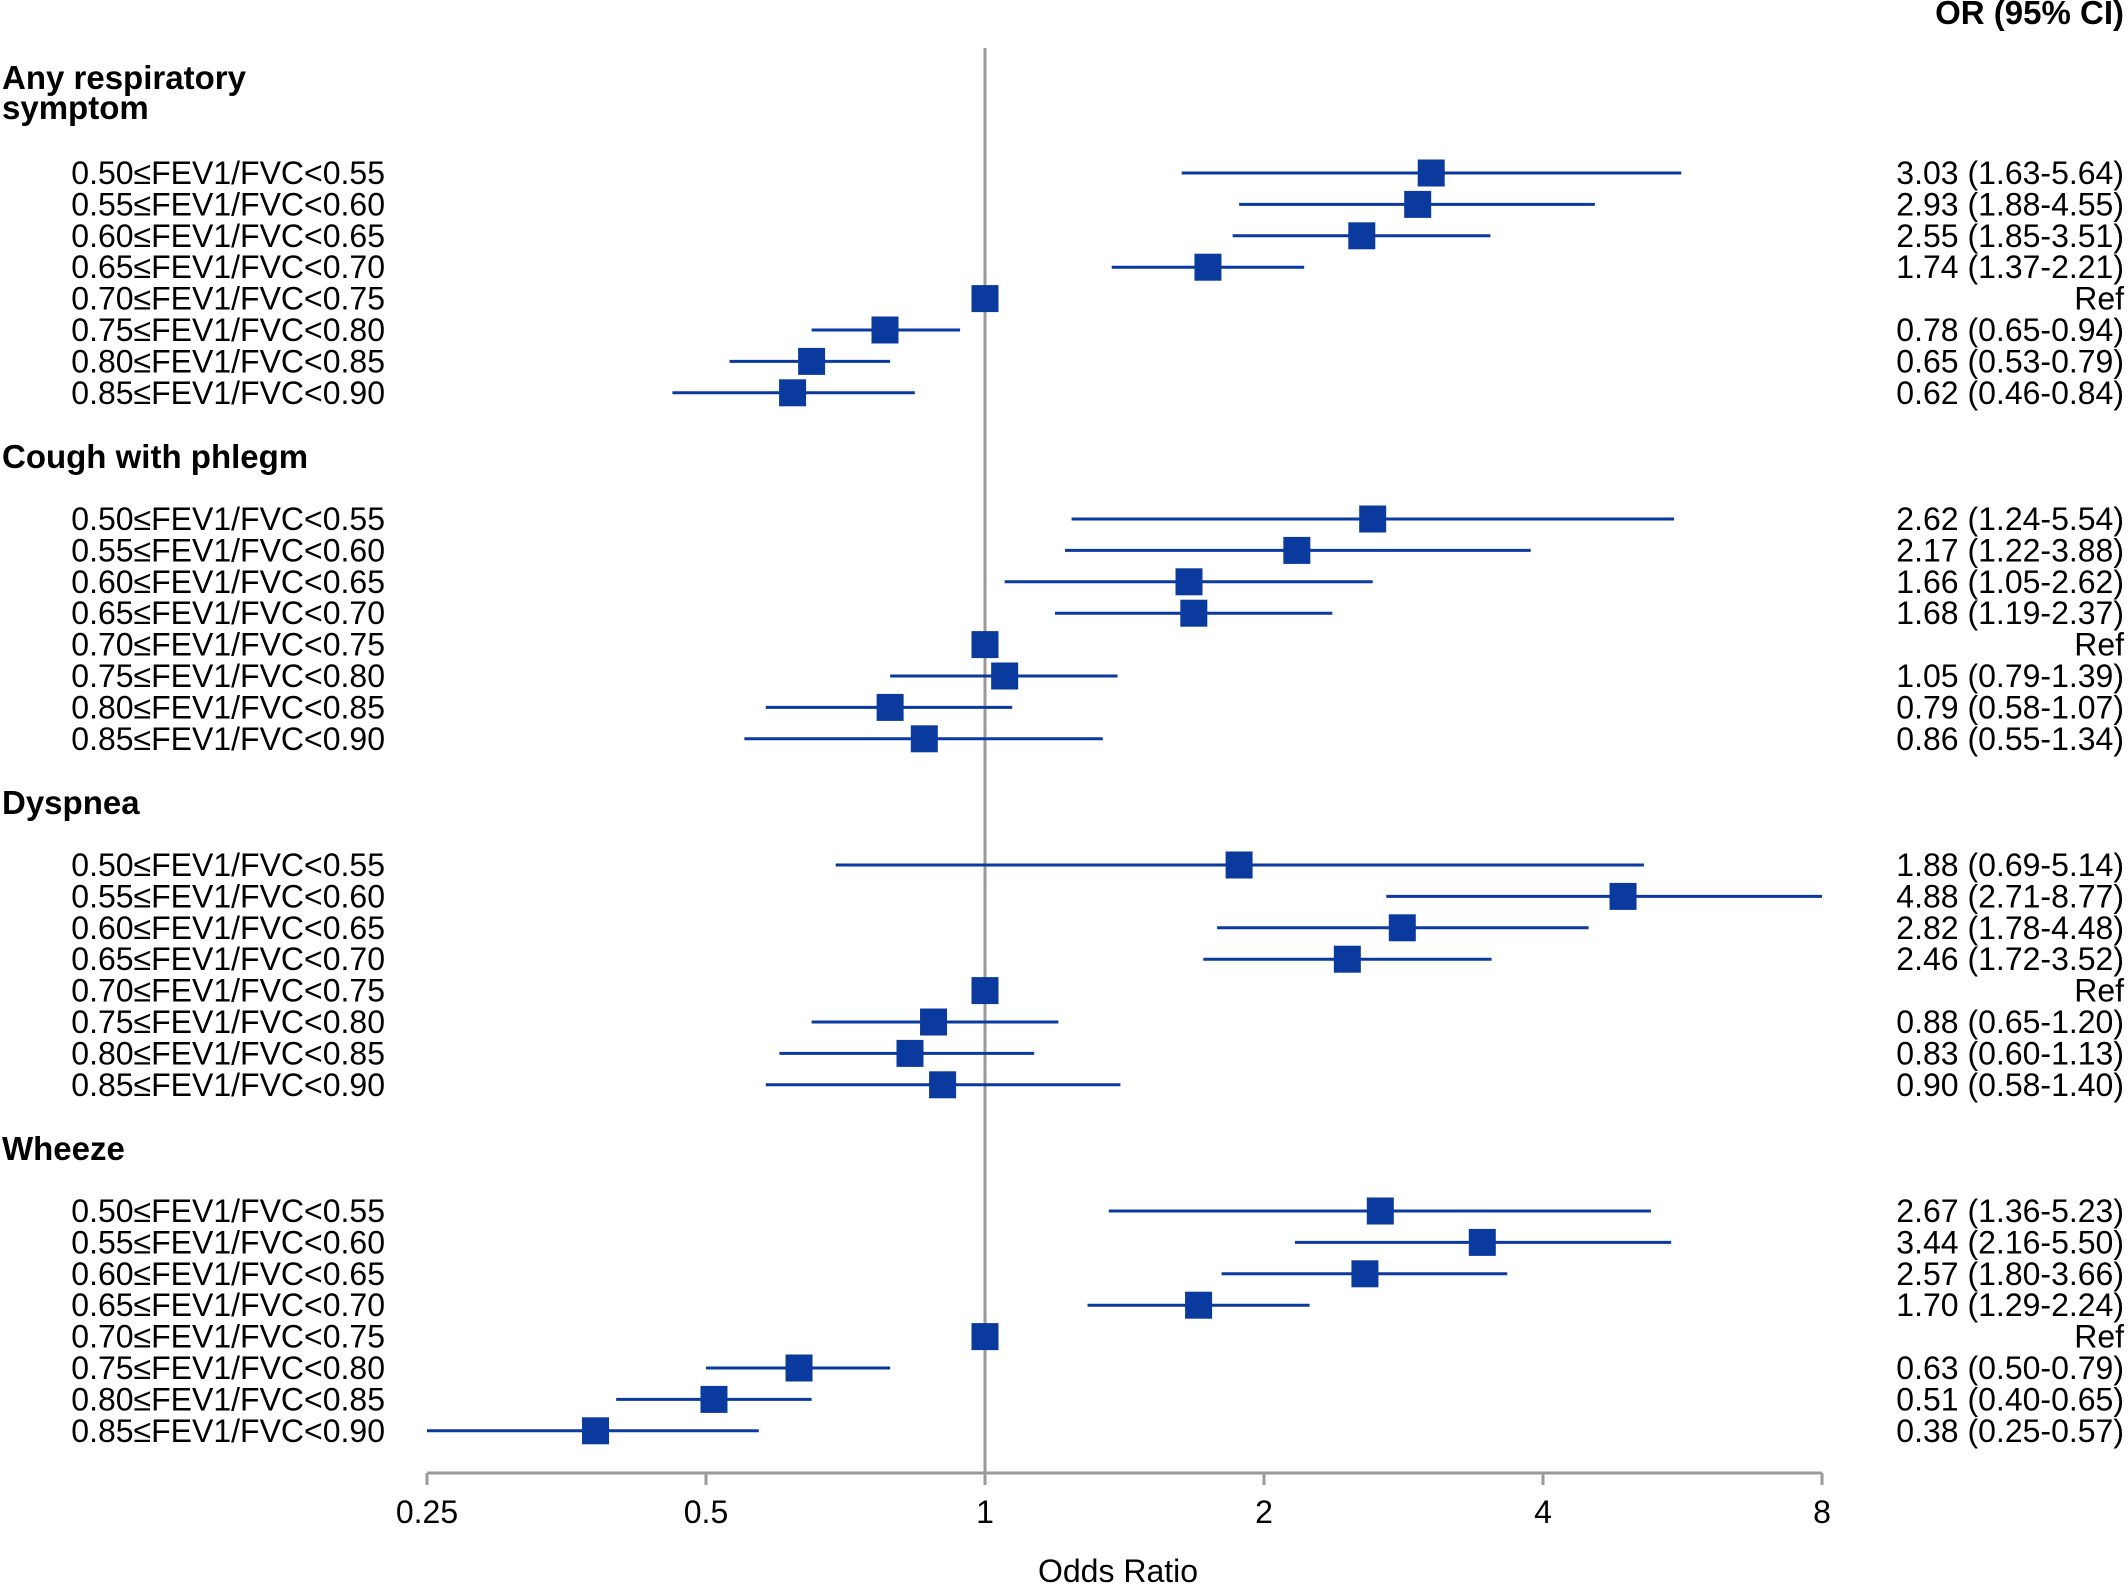 The image size is (2128, 1589). What do you see at coordinates (155, 456) in the screenshot?
I see `group-title: Cough with phlegm` at bounding box center [155, 456].